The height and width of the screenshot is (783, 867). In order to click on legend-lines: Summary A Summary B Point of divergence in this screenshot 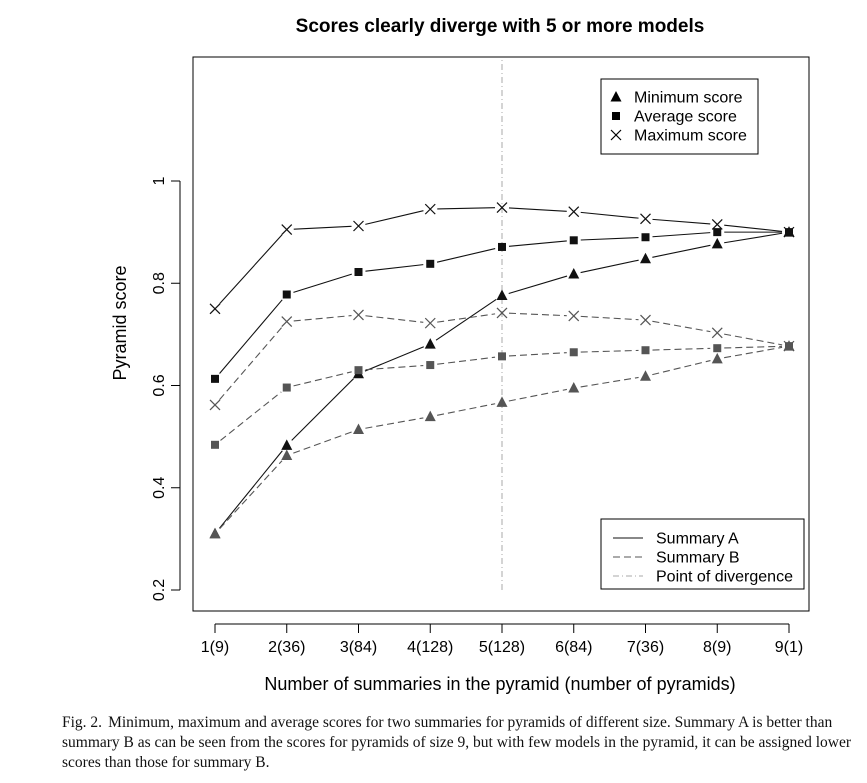, I will do `click(702, 554)`.